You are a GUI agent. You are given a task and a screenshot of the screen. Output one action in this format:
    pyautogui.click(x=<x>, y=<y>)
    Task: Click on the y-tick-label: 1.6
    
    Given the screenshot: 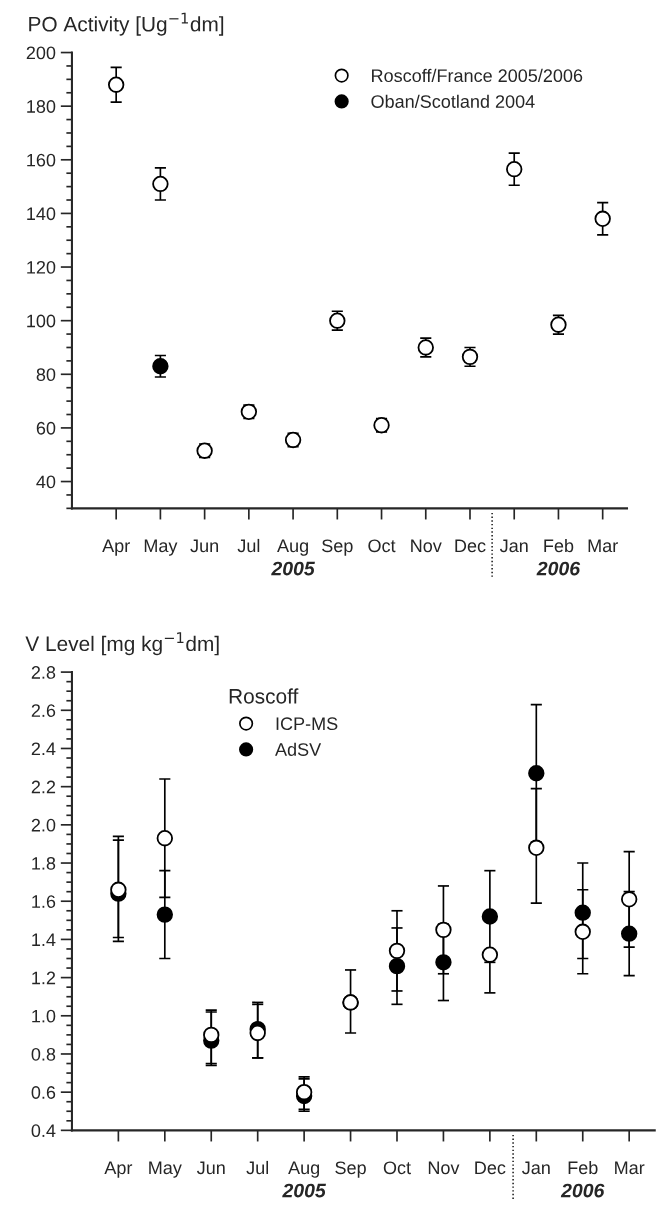 What is the action you would take?
    pyautogui.click(x=44, y=901)
    